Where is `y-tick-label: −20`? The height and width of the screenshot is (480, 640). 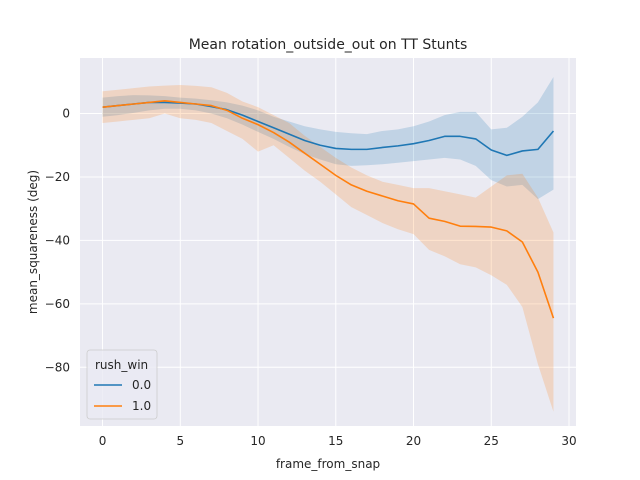 y-tick-label: −20 is located at coordinates (57, 177).